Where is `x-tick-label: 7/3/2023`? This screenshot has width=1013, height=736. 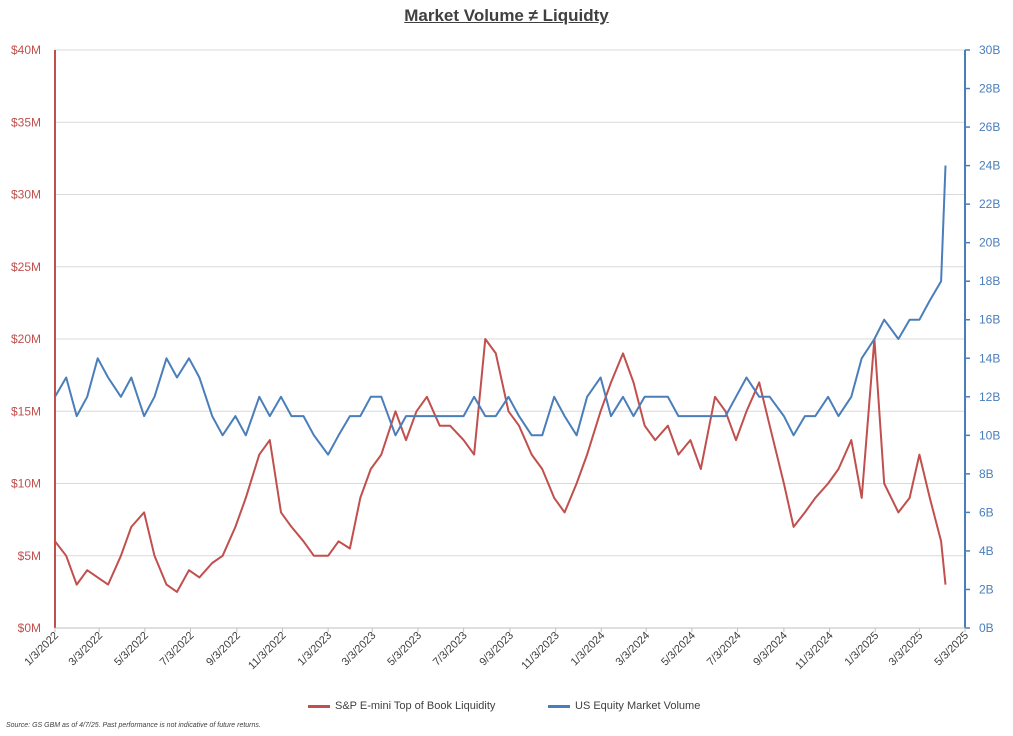 x-tick-label: 7/3/2023 is located at coordinates (450, 649).